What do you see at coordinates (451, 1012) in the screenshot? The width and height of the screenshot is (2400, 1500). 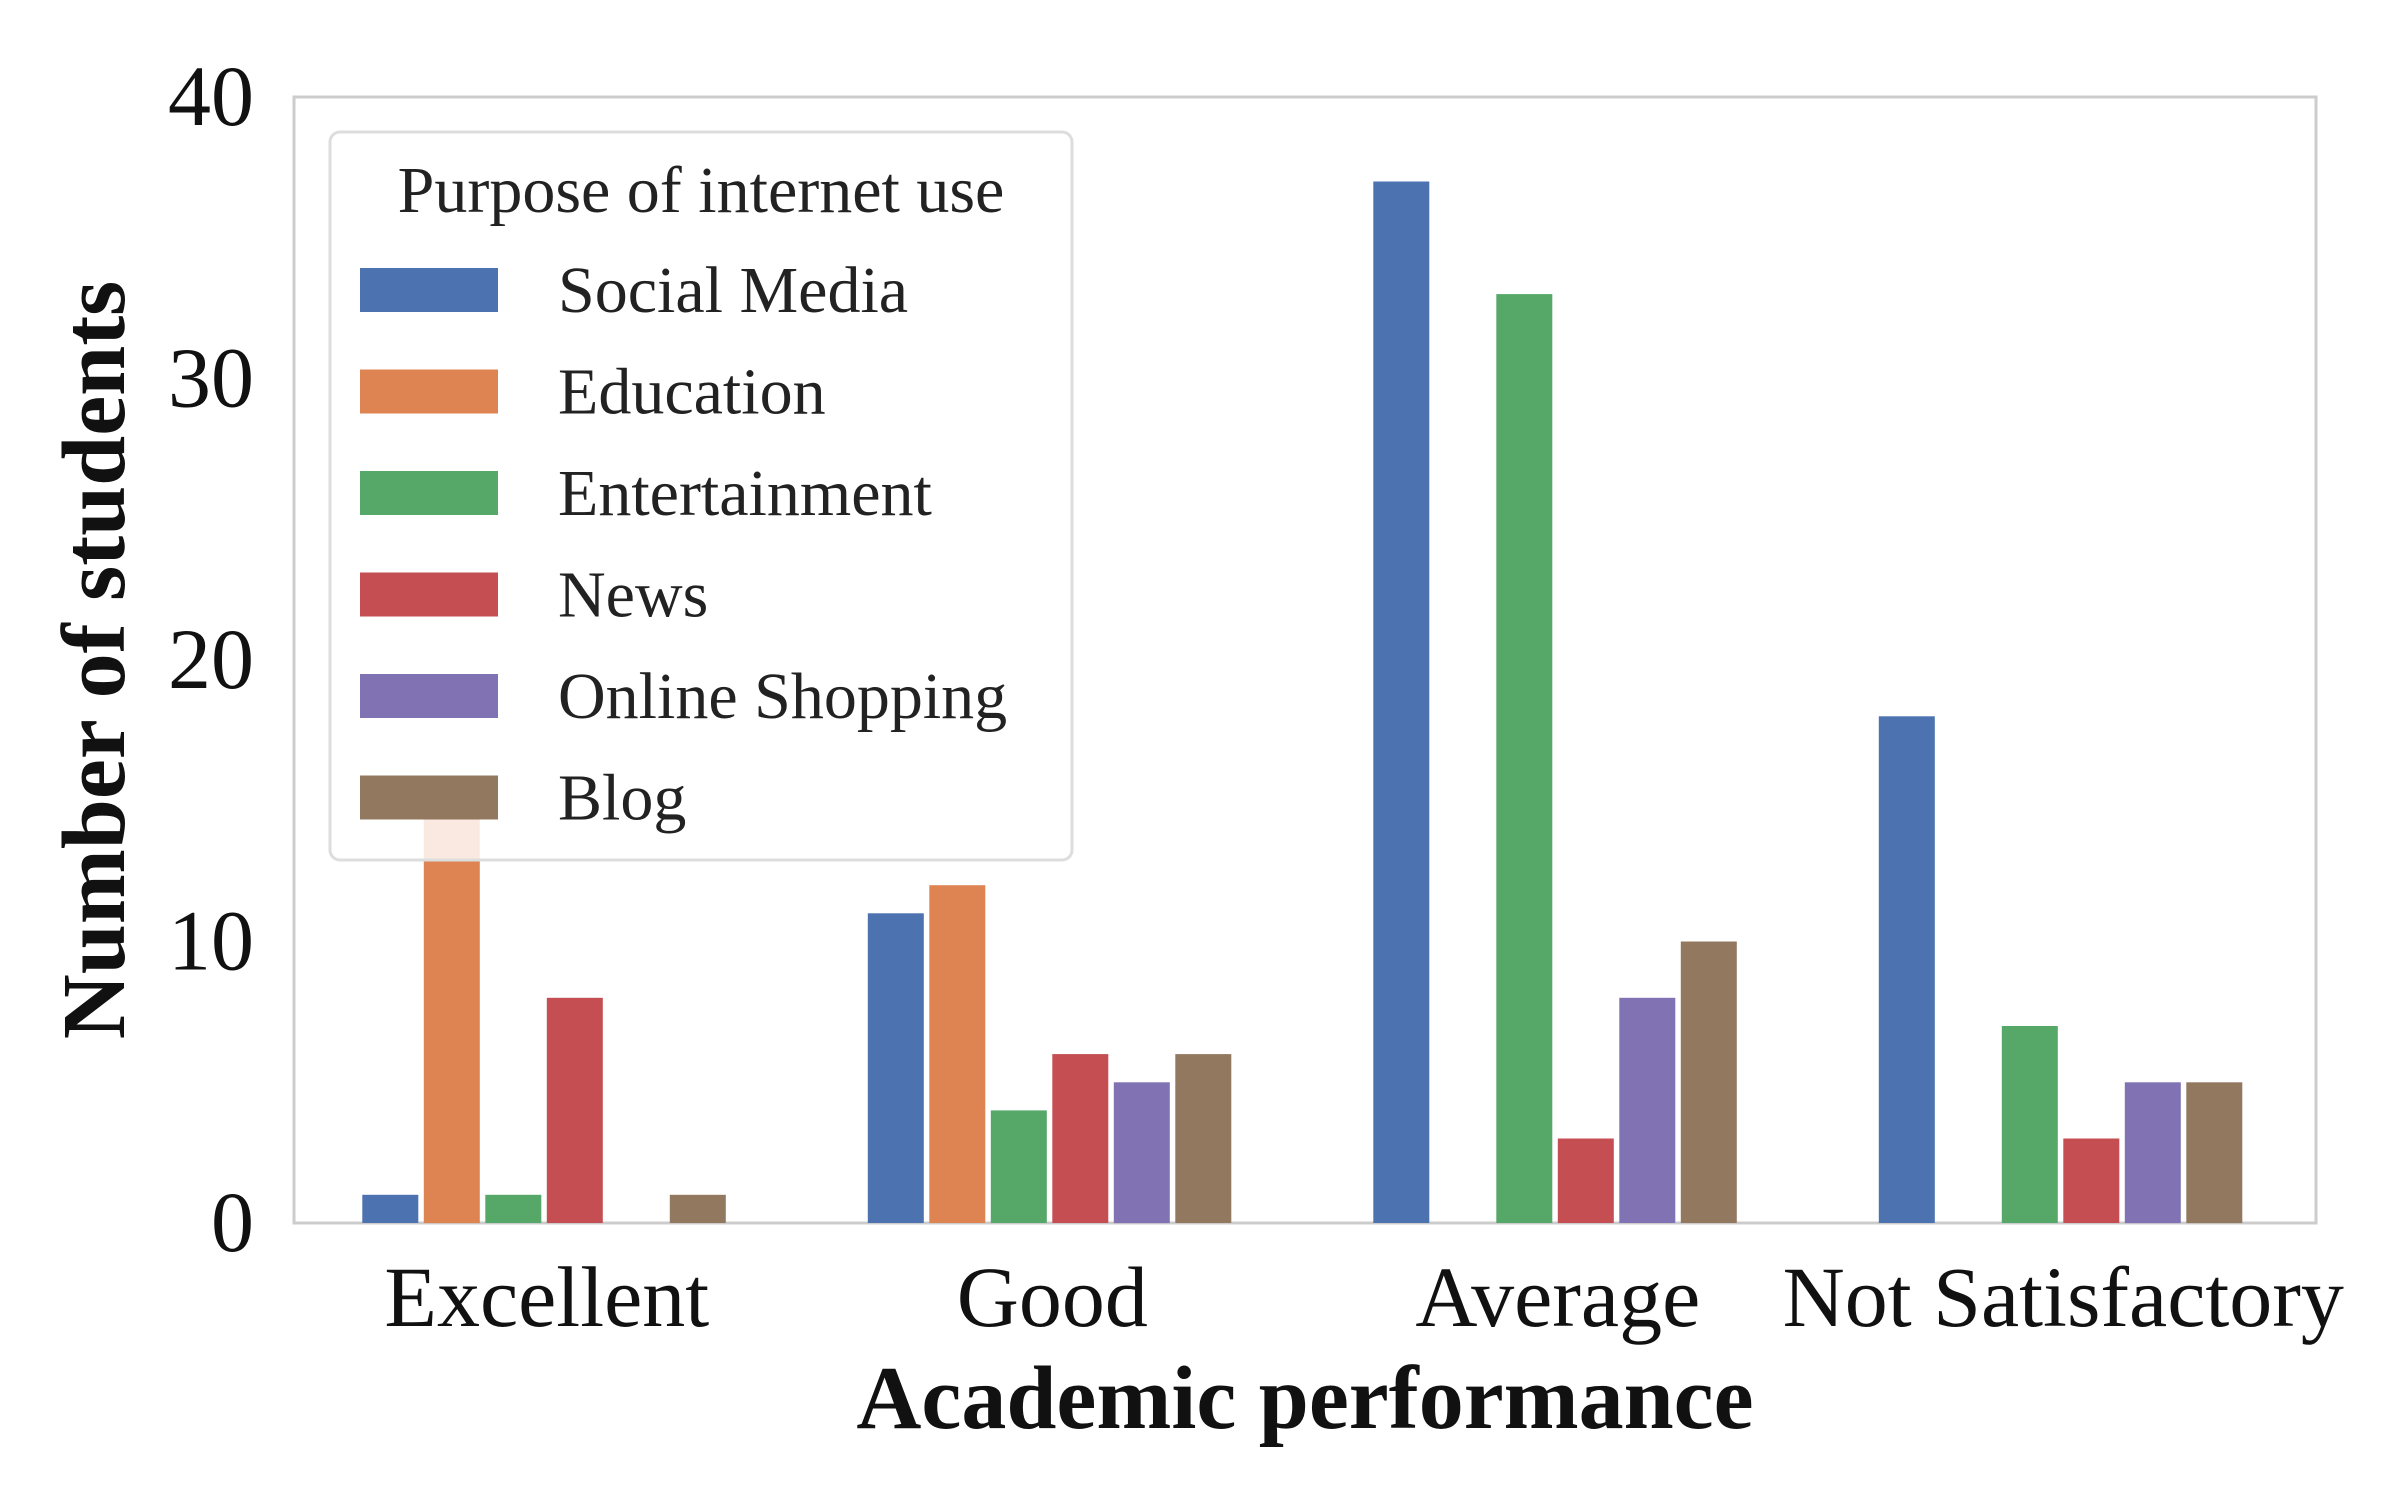 I see `bar-excellent-education` at bounding box center [451, 1012].